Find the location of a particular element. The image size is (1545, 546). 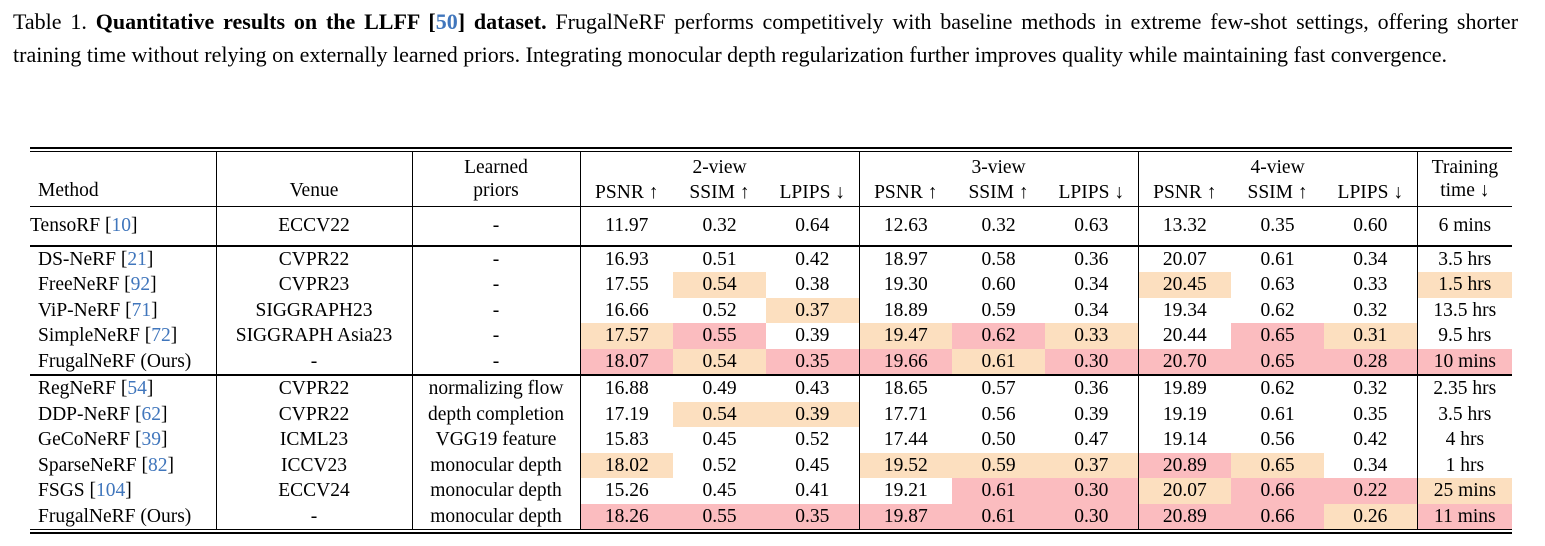

metric-cell: 0.38 is located at coordinates (812, 284).